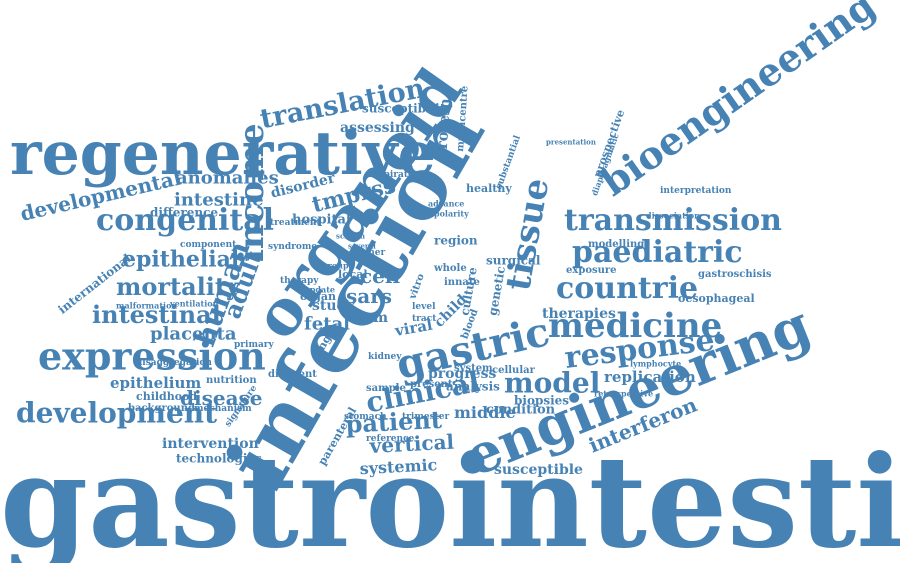 The height and width of the screenshot is (563, 900). Describe the element at coordinates (210, 443) in the screenshot. I see `cloud-word: intervention` at that location.